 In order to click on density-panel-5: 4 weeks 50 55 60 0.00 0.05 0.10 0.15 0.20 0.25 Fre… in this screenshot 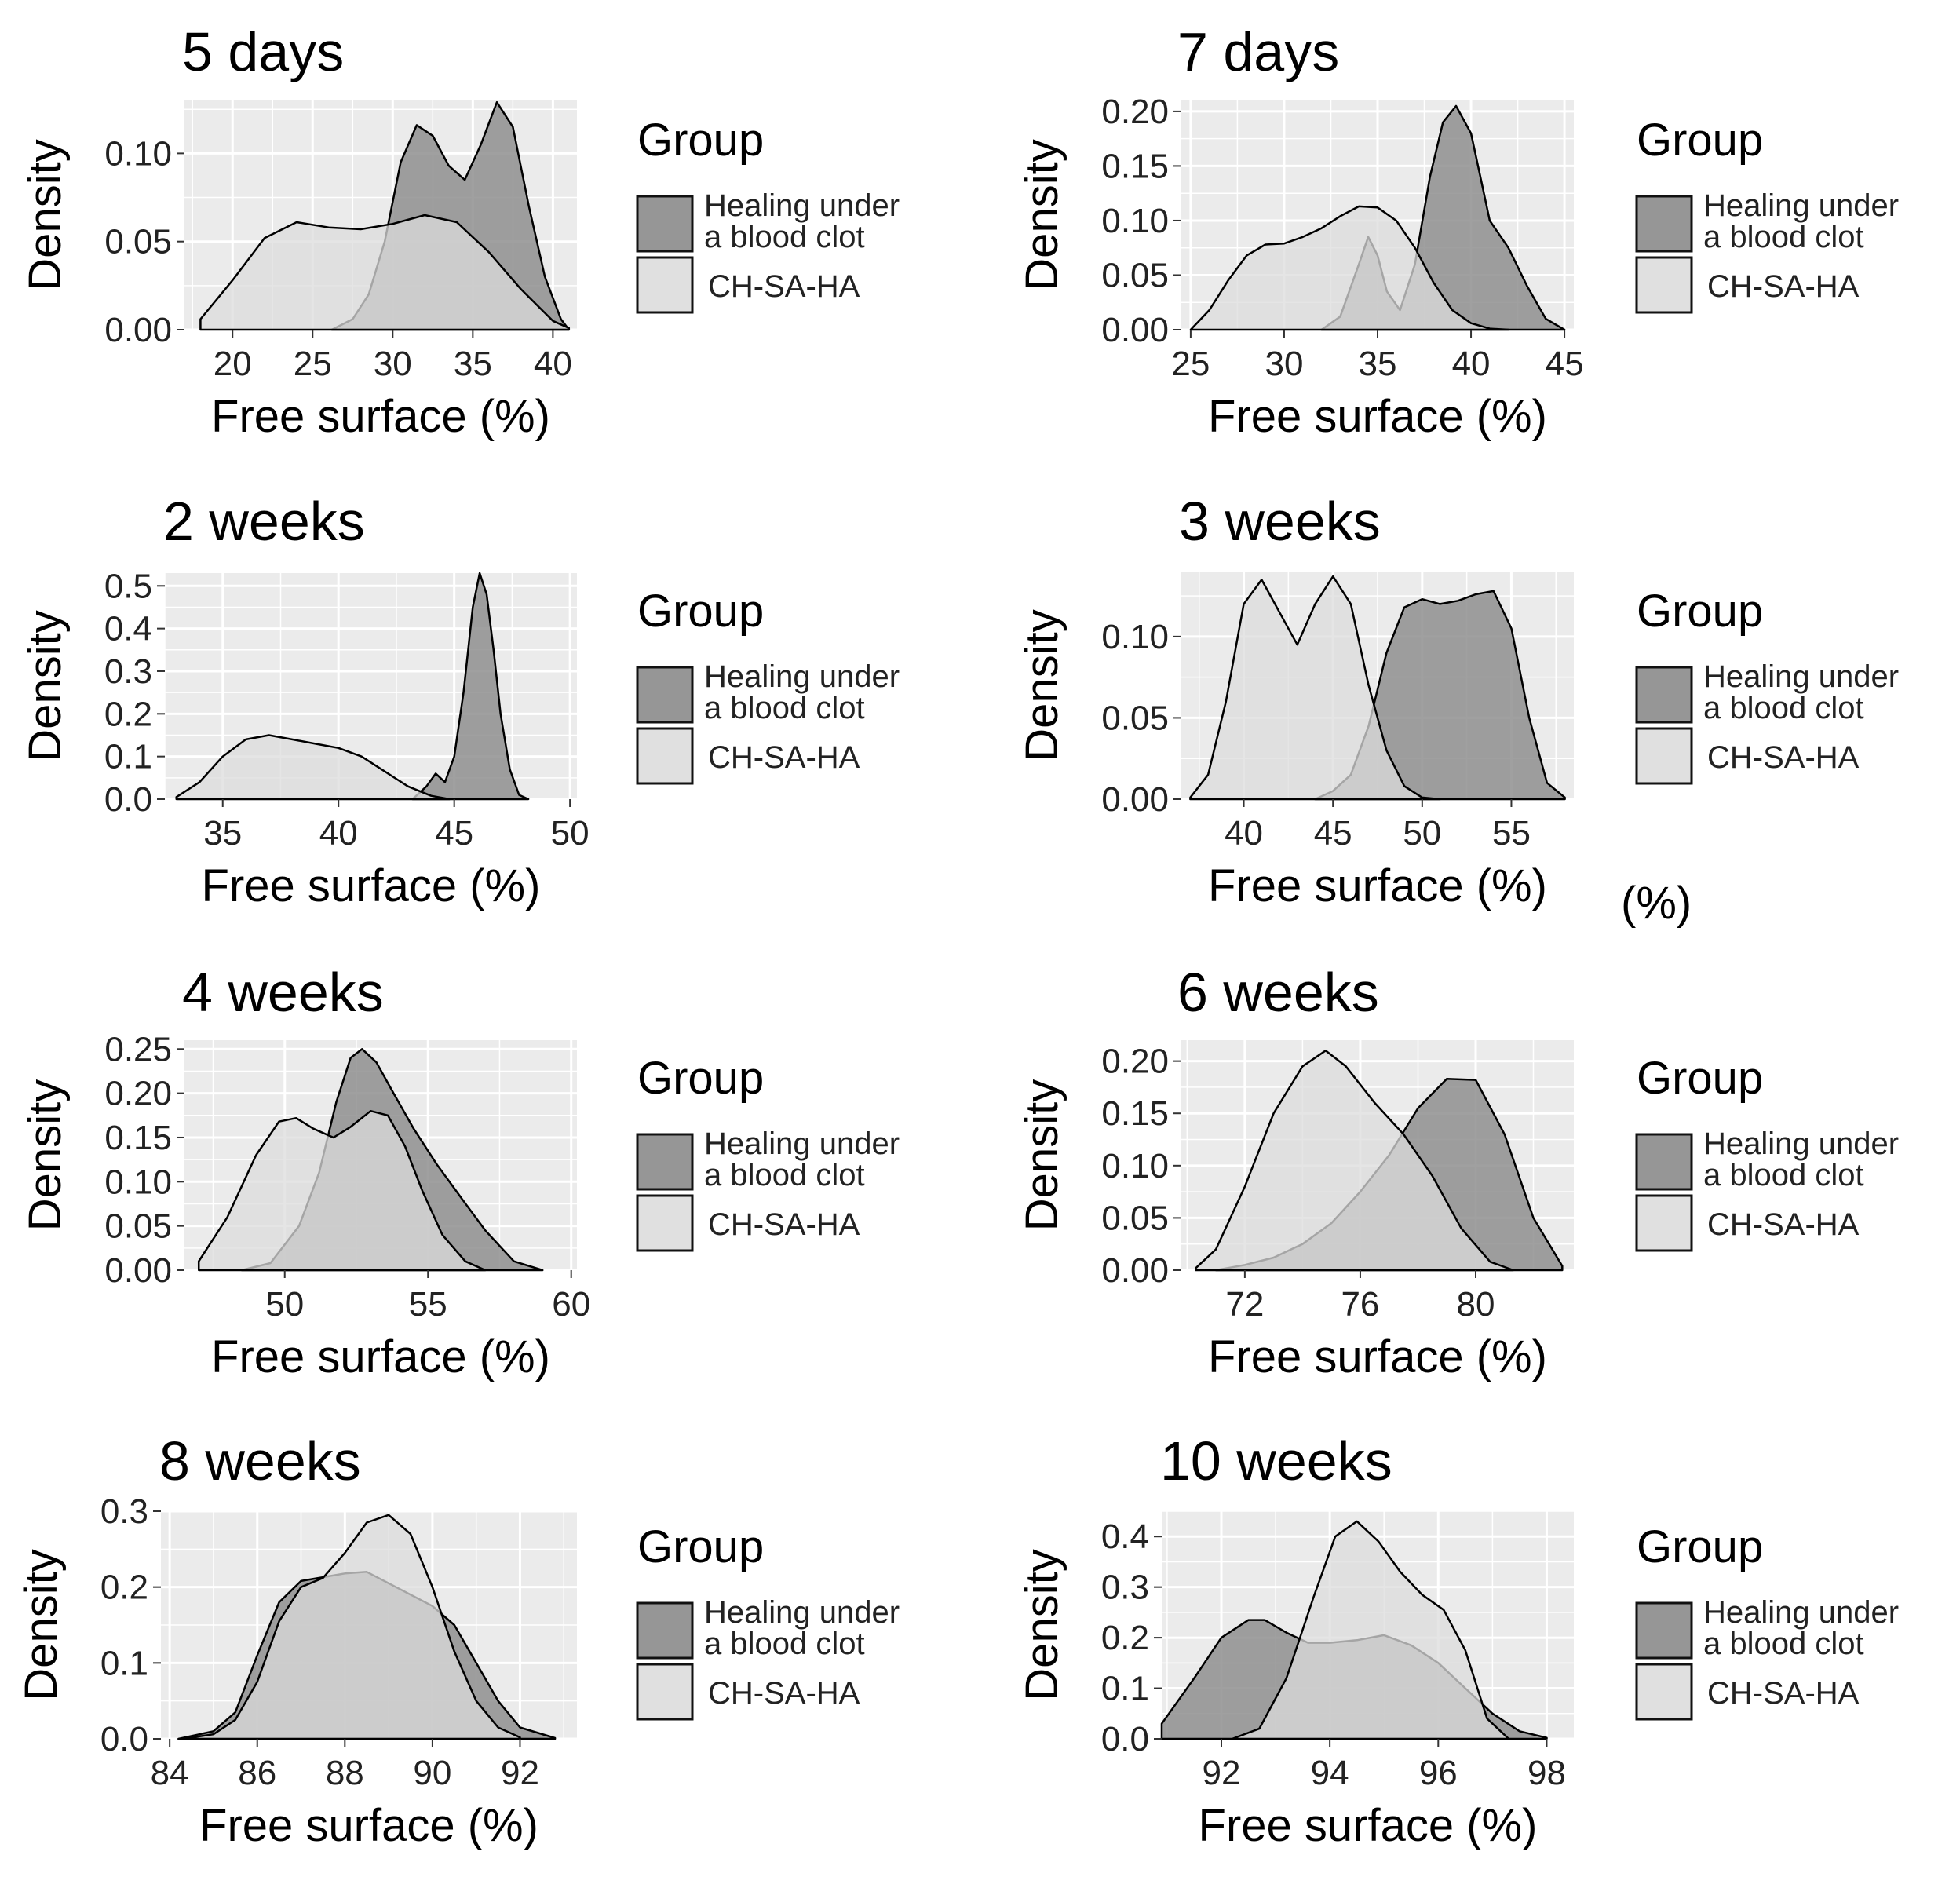, I will do `click(460, 1172)`.